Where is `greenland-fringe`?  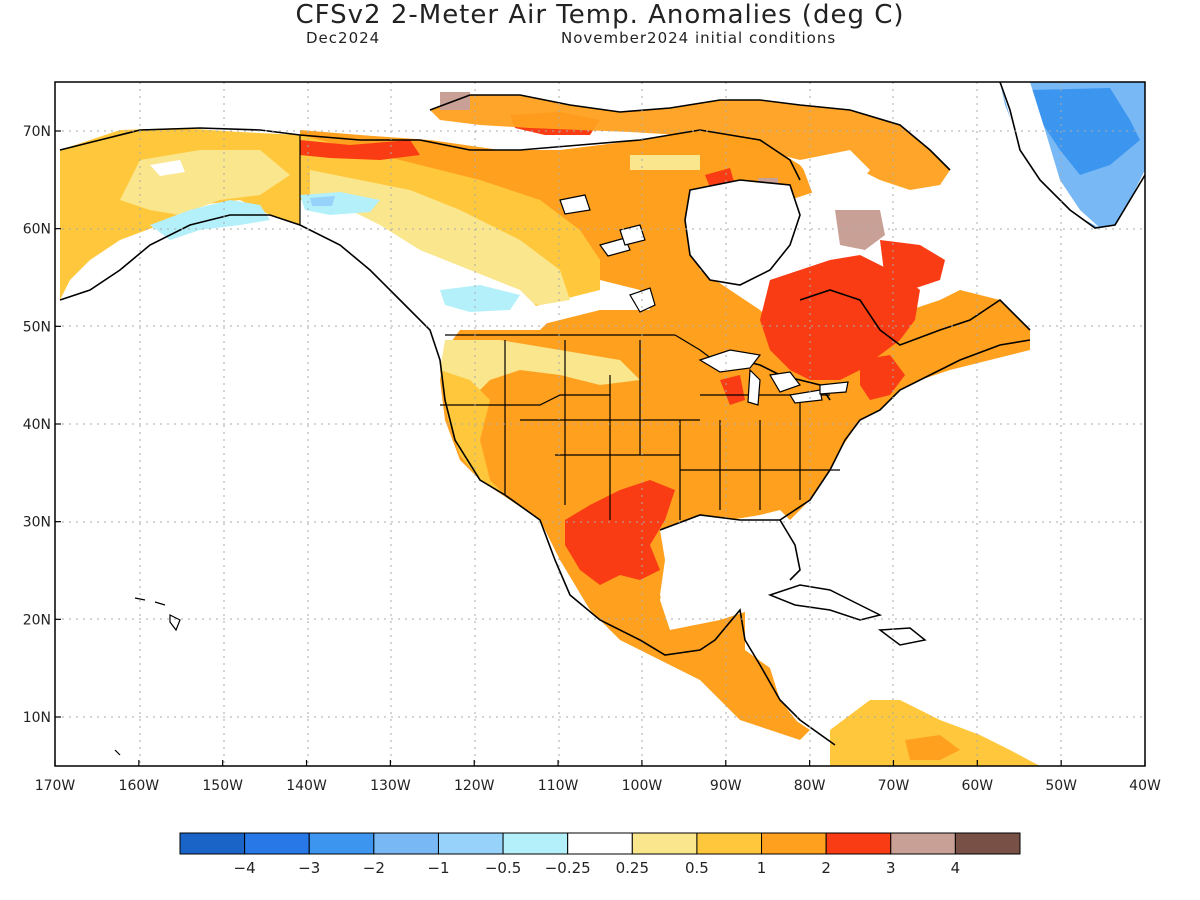 greenland-fringe is located at coordinates (1050, 155).